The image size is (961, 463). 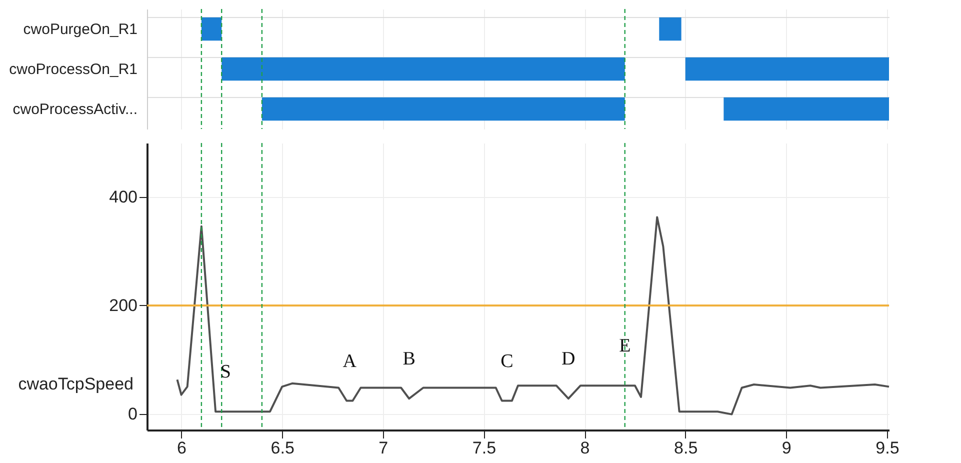 What do you see at coordinates (787, 448) in the screenshot?
I see `x-tick-label: 9` at bounding box center [787, 448].